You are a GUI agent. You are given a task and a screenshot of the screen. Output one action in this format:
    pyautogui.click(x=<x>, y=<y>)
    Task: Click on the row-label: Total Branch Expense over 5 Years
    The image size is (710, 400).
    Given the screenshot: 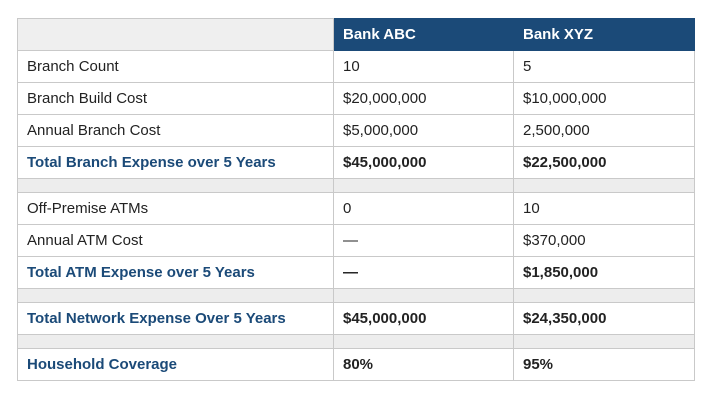 What is the action you would take?
    pyautogui.click(x=175, y=162)
    